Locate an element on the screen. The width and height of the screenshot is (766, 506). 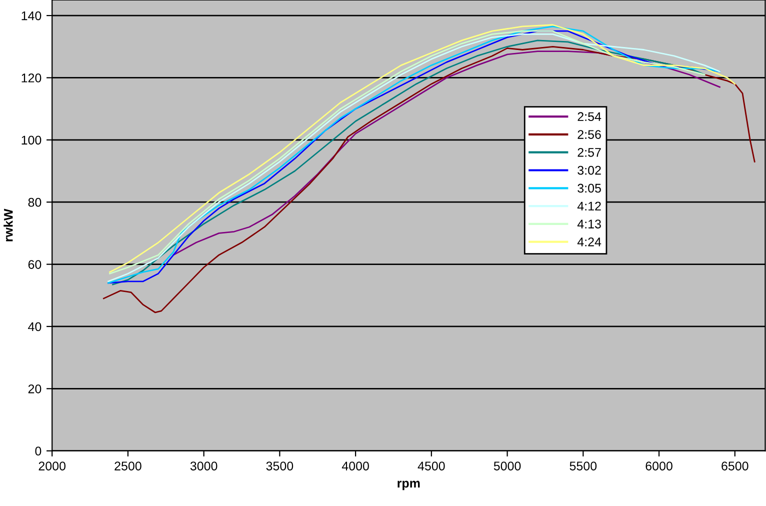
y-tick-label: 120 is located at coordinates (32, 78).